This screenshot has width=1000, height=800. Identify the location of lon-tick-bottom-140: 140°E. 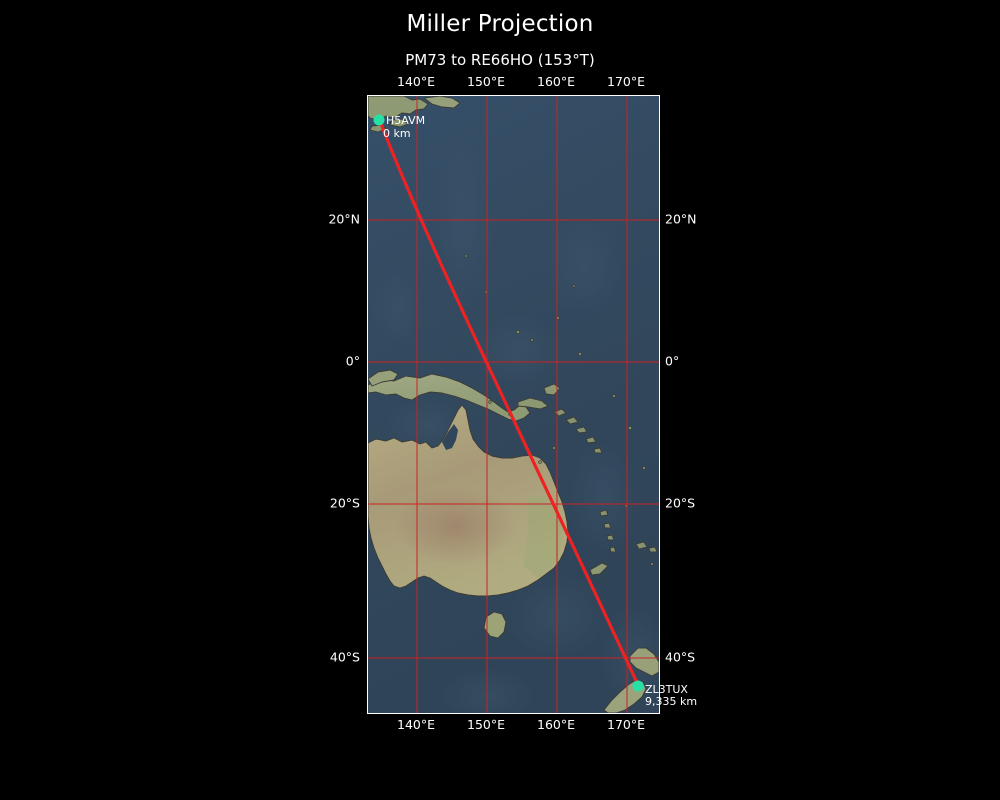
(416, 724).